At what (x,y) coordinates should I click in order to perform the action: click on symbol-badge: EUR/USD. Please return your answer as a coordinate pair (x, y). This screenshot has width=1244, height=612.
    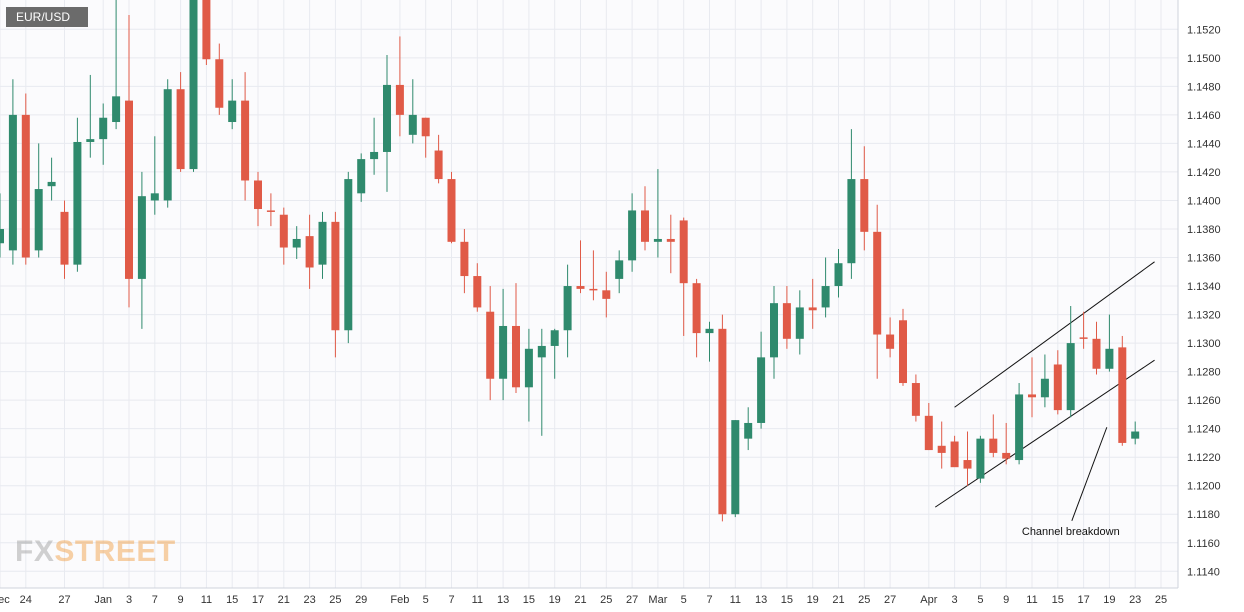
    Looking at the image, I should click on (47, 17).